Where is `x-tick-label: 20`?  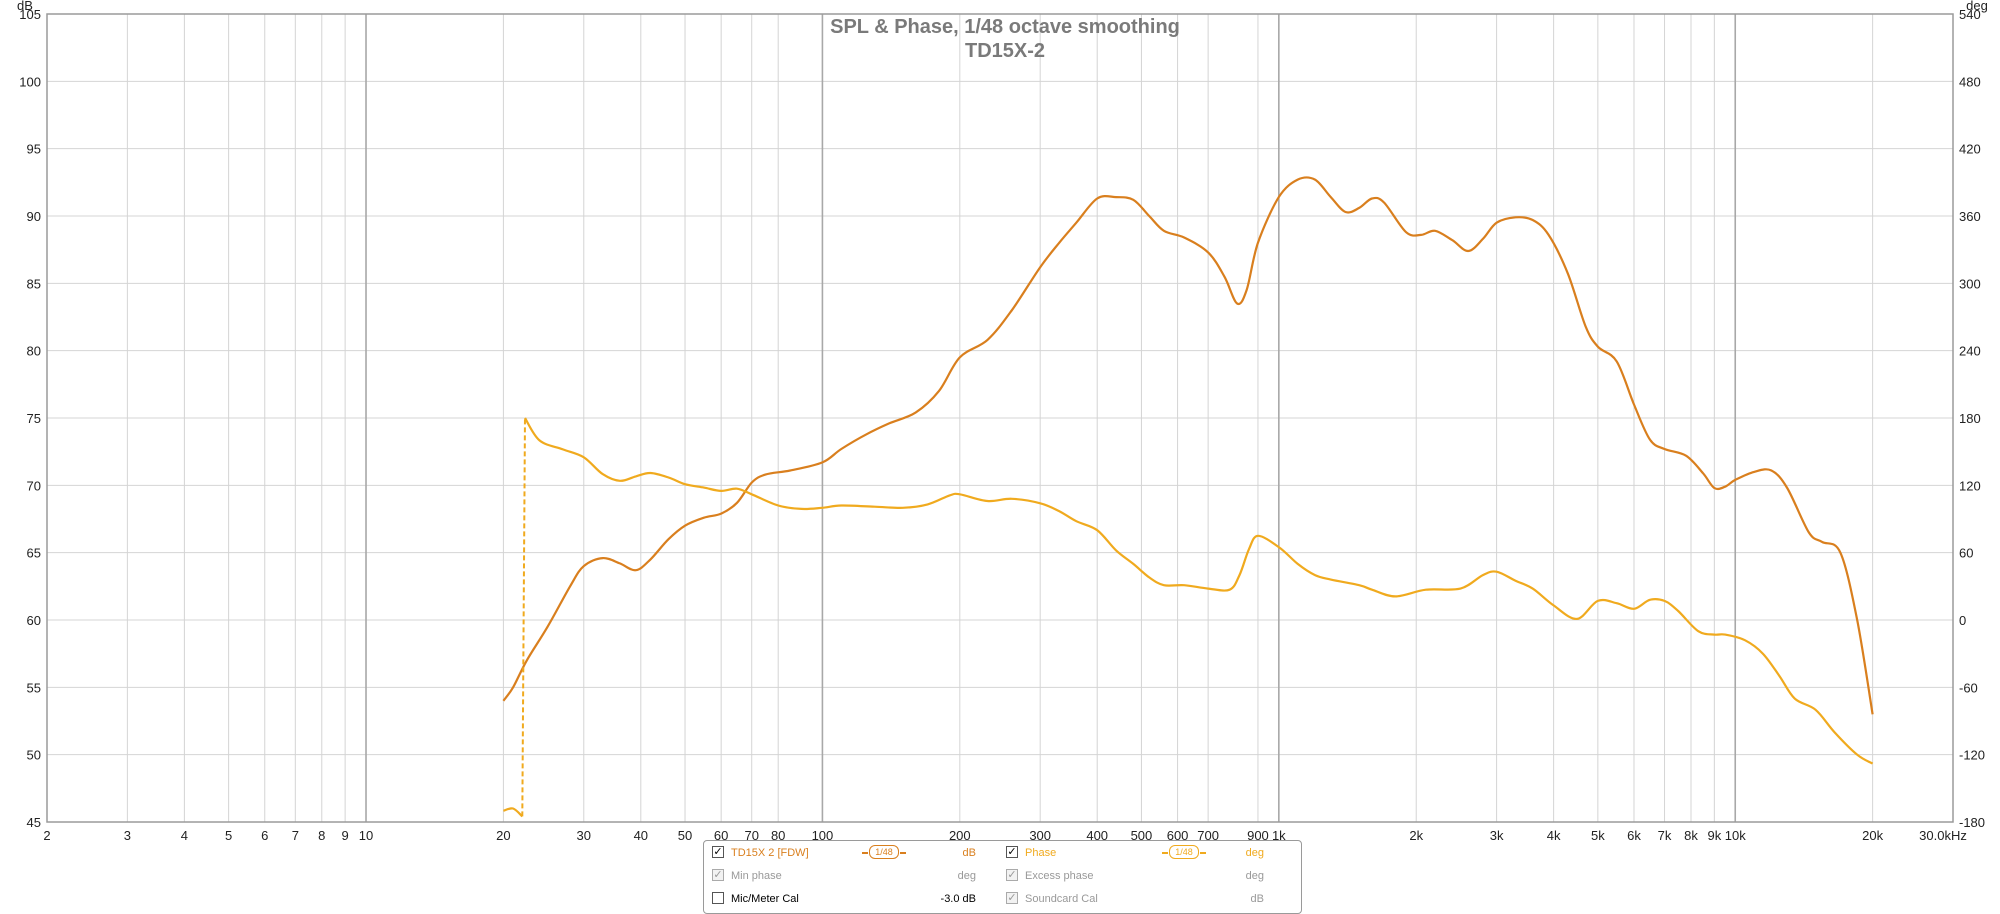
x-tick-label: 20 is located at coordinates (503, 835).